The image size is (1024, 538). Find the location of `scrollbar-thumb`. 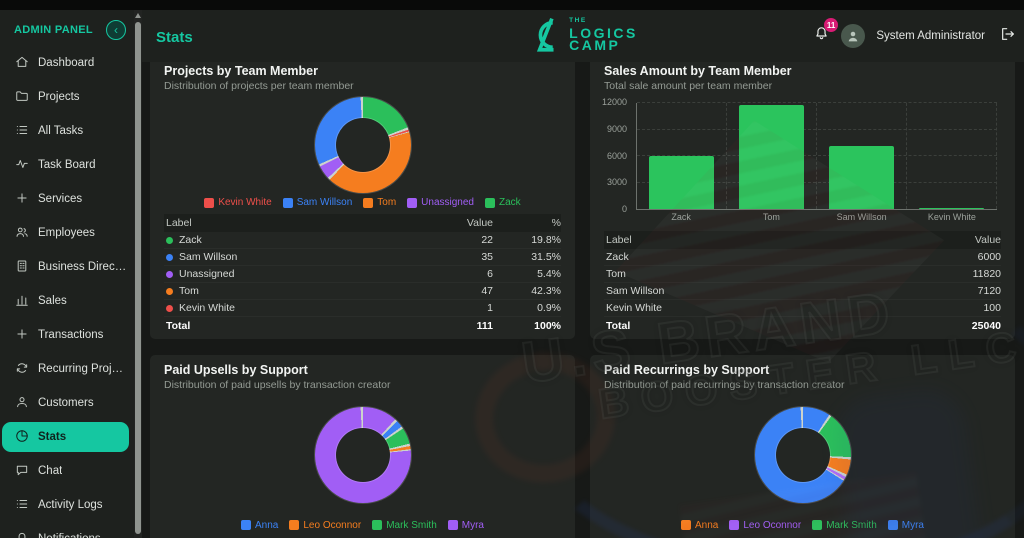

scrollbar-thumb is located at coordinates (138, 278).